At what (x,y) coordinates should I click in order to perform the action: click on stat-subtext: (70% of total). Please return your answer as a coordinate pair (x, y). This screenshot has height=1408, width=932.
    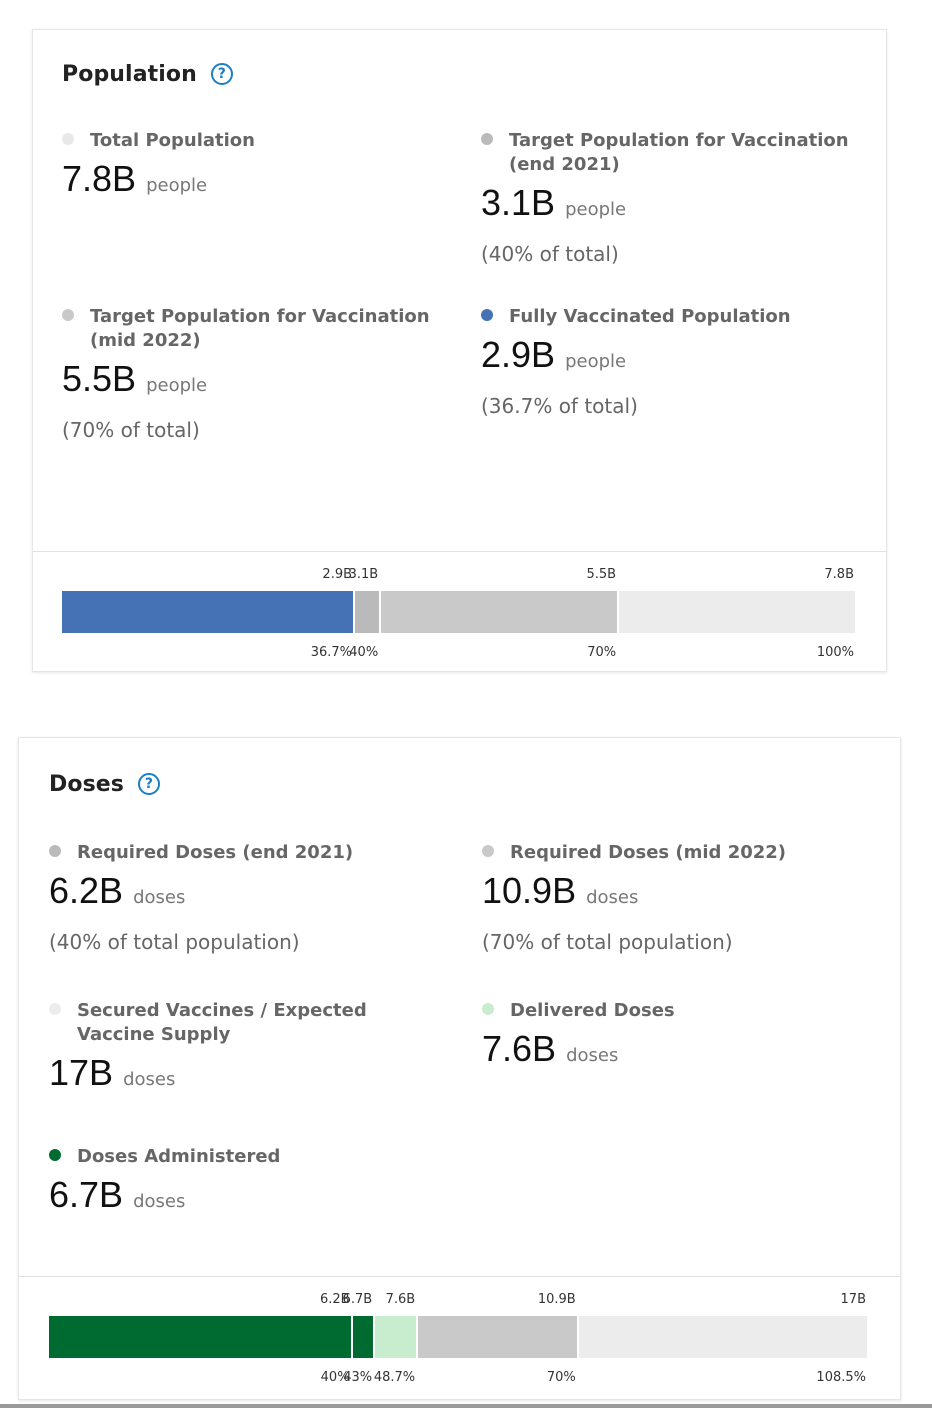
    Looking at the image, I should click on (131, 430).